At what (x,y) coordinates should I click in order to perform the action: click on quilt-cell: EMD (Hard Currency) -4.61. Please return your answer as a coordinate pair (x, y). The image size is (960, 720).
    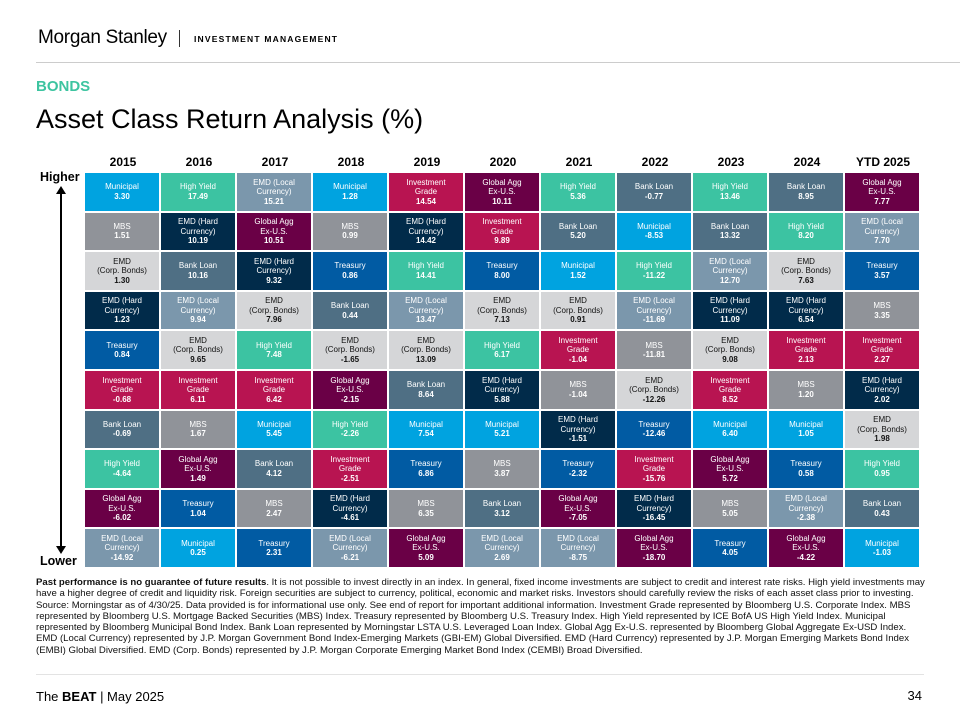
    Looking at the image, I should click on (350, 508).